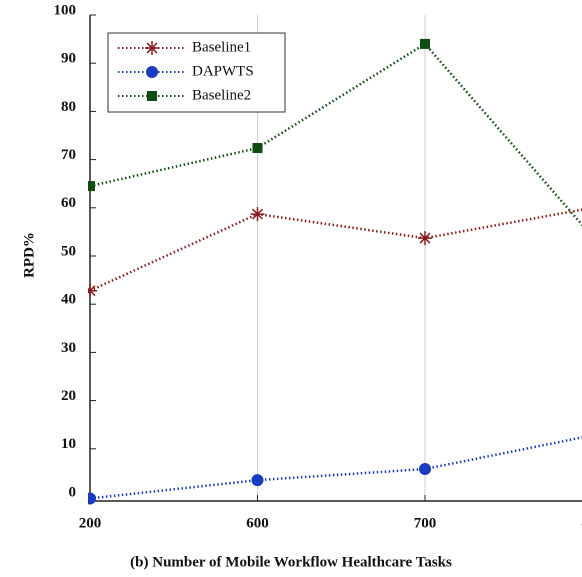 The height and width of the screenshot is (577, 582). What do you see at coordinates (68, 348) in the screenshot?
I see `y-tick-label: 30` at bounding box center [68, 348].